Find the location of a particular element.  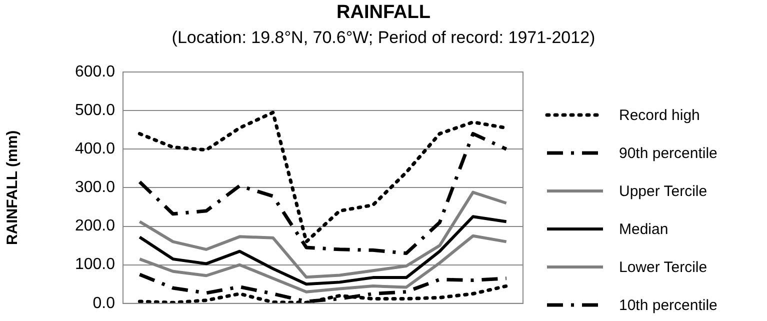

y-tick-label: 200.0 is located at coordinates (95, 226).